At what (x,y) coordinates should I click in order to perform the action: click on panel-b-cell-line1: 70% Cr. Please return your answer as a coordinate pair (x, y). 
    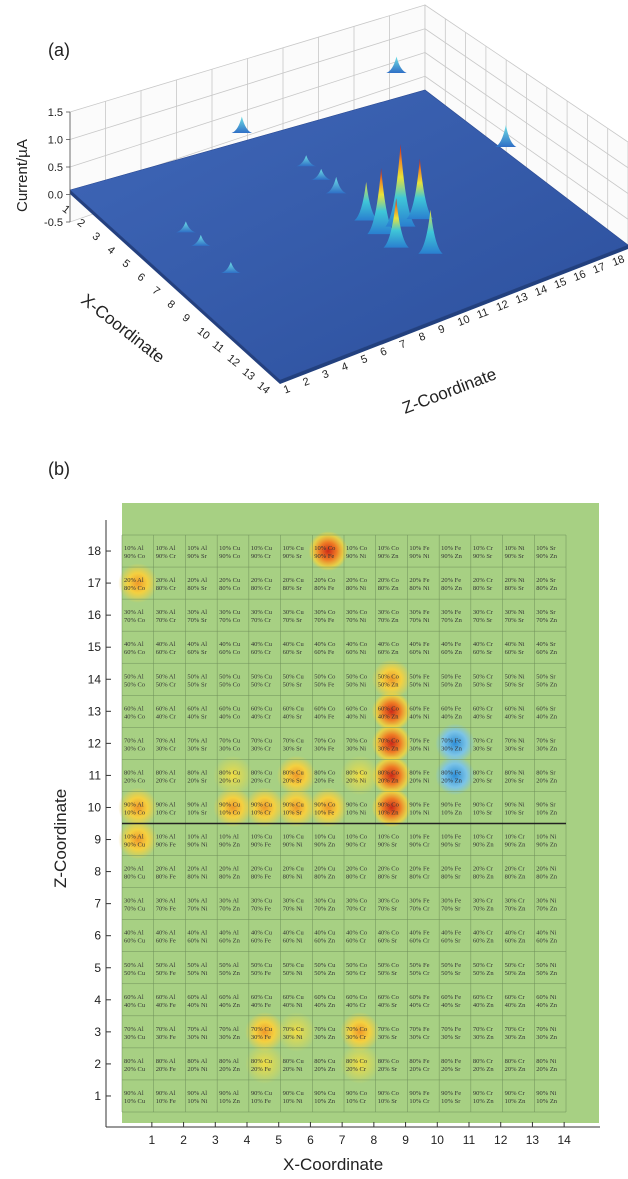
    Looking at the image, I should click on (483, 740).